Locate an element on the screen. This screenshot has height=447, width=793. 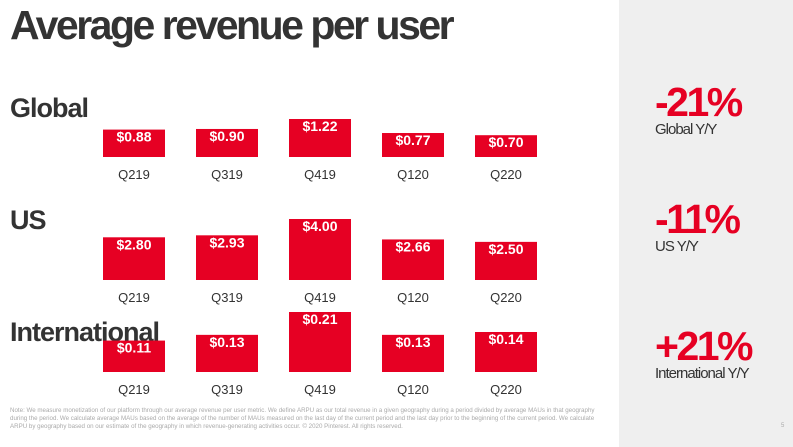
kpi-us-label: US Y/Y is located at coordinates (677, 246).